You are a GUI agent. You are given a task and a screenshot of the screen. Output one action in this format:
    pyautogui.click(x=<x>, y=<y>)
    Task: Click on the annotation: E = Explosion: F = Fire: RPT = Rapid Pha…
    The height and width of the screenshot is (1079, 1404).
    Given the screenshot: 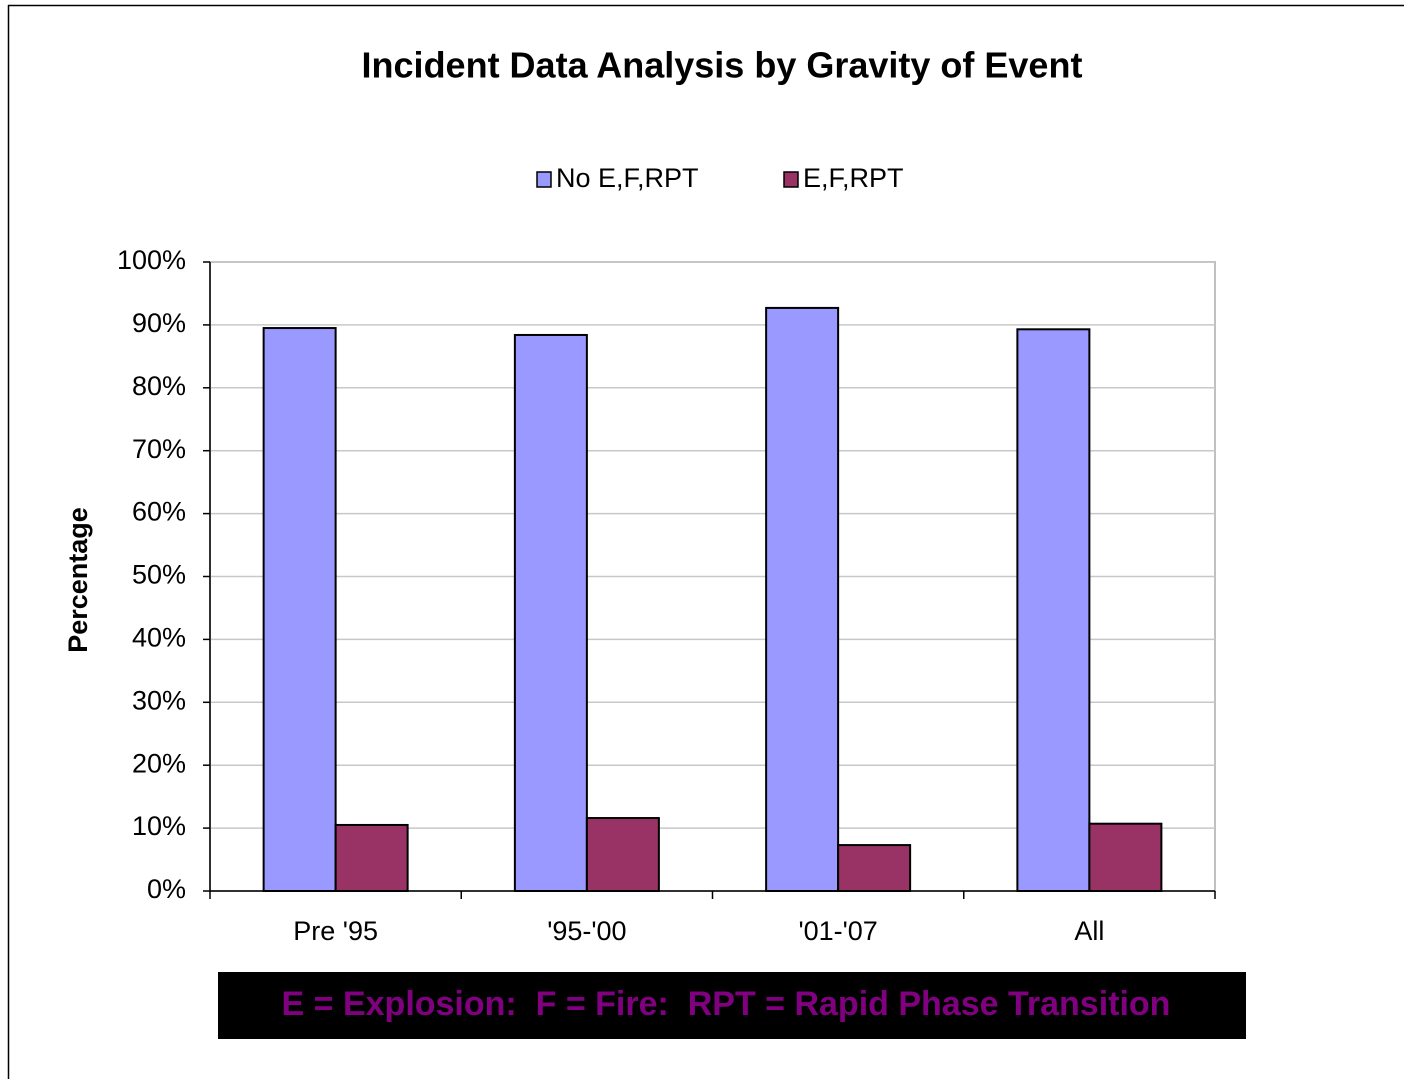 What is the action you would take?
    pyautogui.click(x=726, y=1004)
    